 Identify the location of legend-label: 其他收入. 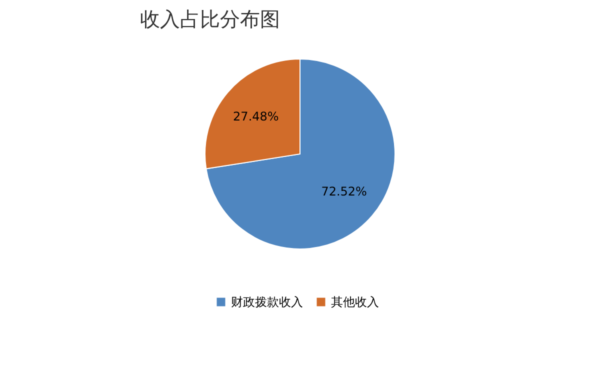
(355, 302).